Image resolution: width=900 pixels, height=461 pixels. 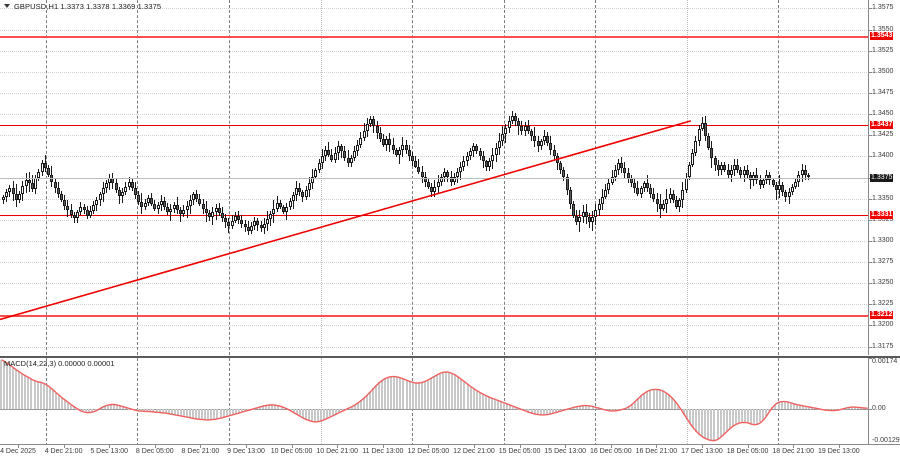 What do you see at coordinates (882, 35) in the screenshot?
I see `price-level-label: 1.3543` at bounding box center [882, 35].